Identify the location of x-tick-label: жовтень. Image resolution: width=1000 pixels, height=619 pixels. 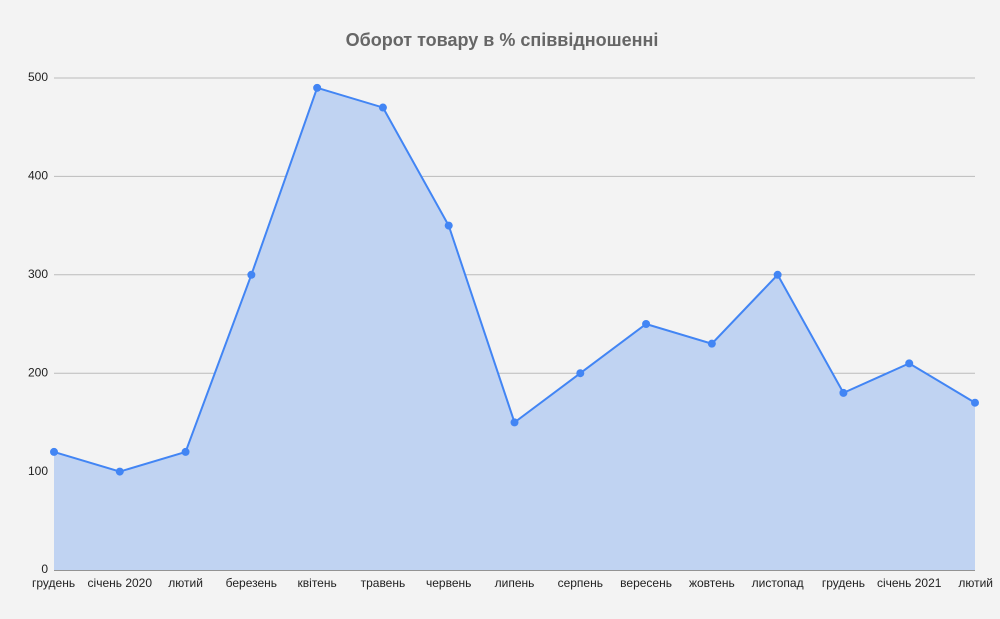
(712, 583).